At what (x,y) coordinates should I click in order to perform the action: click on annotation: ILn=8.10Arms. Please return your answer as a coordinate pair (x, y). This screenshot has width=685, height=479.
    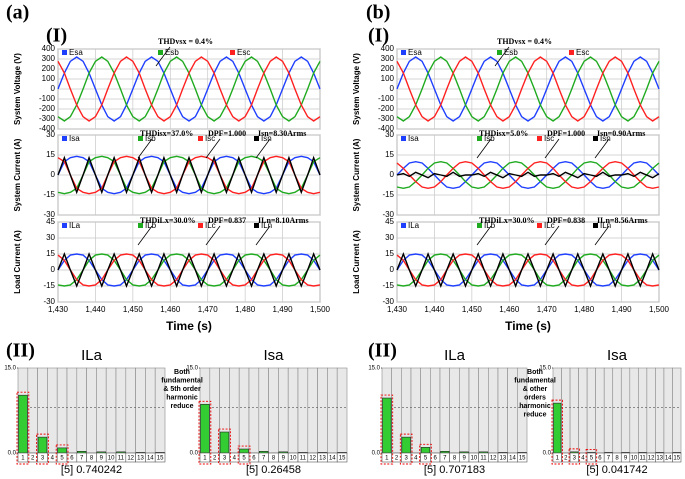
    Looking at the image, I should click on (283, 220).